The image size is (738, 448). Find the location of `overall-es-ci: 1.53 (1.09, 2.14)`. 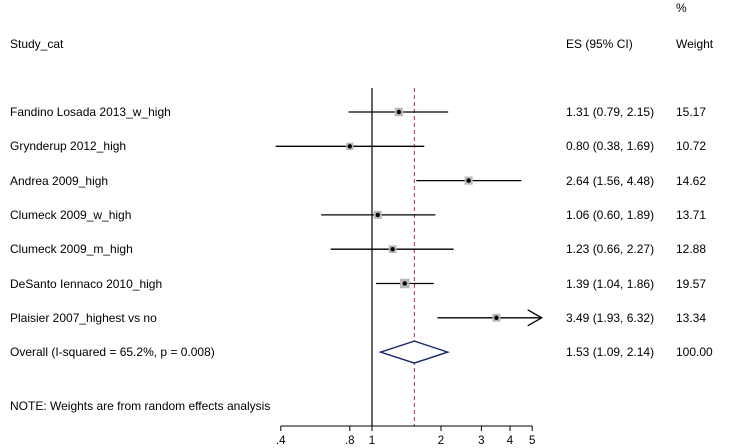

overall-es-ci: 1.53 (1.09, 2.14) is located at coordinates (610, 352).